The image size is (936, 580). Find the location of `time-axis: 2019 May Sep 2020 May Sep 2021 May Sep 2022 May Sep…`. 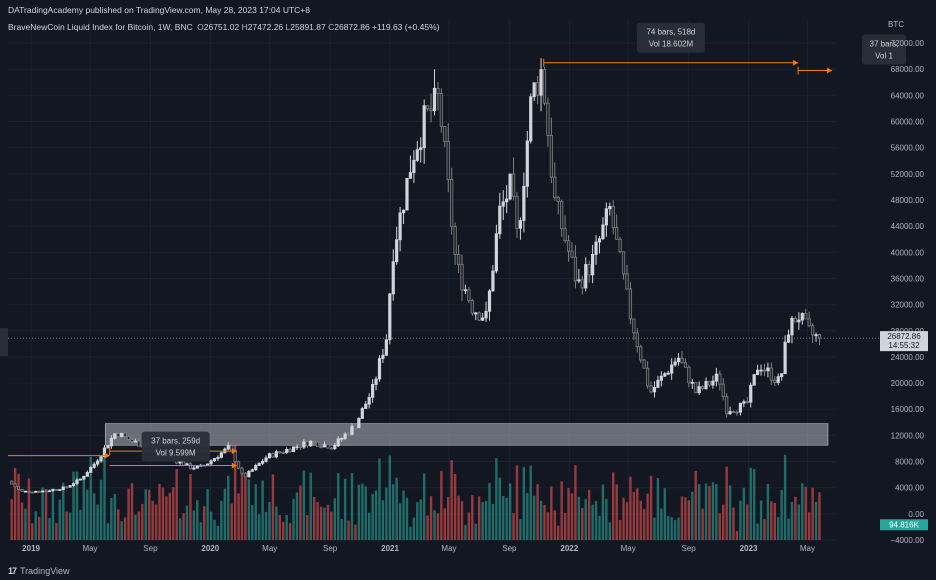

time-axis: 2019 May Sep 2020 May Sep 2021 May Sep 2022 May Sep… is located at coordinates (418, 548).